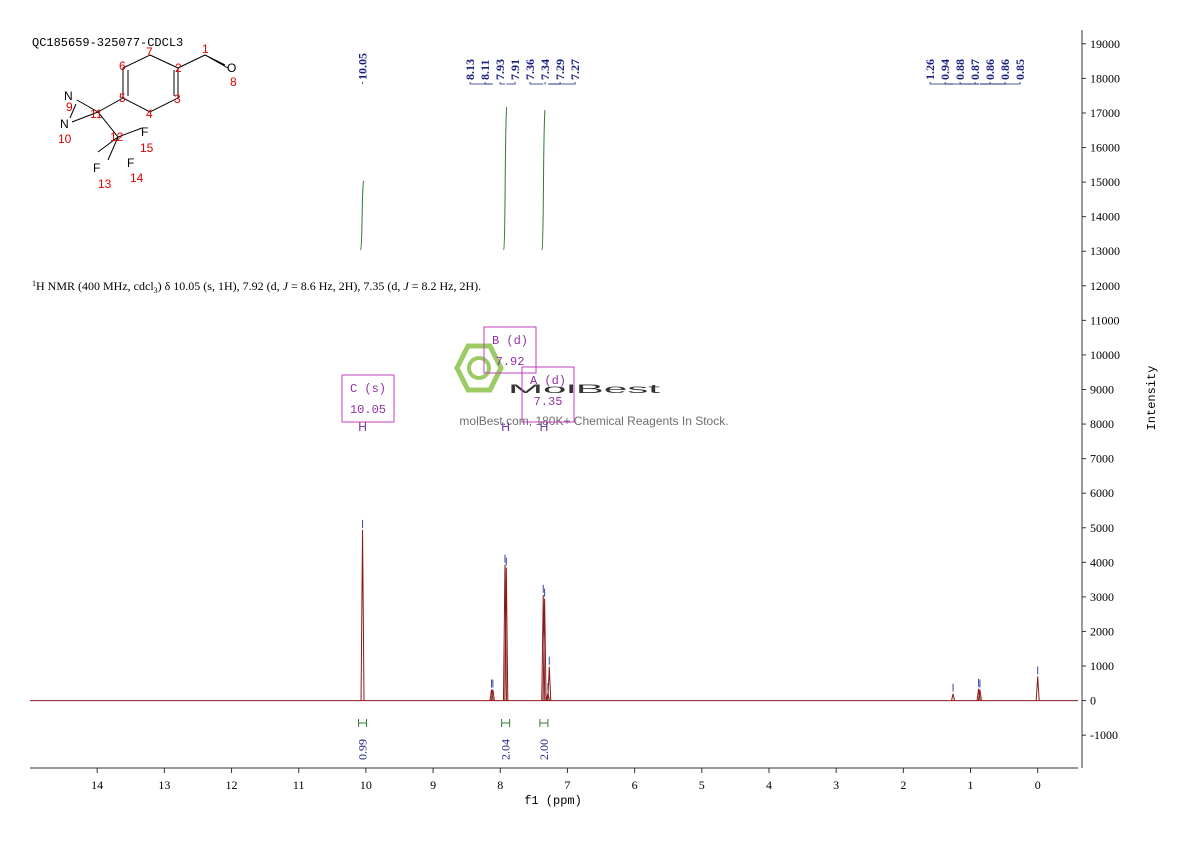  I want to click on peak-label: 7.34, so click(545, 69).